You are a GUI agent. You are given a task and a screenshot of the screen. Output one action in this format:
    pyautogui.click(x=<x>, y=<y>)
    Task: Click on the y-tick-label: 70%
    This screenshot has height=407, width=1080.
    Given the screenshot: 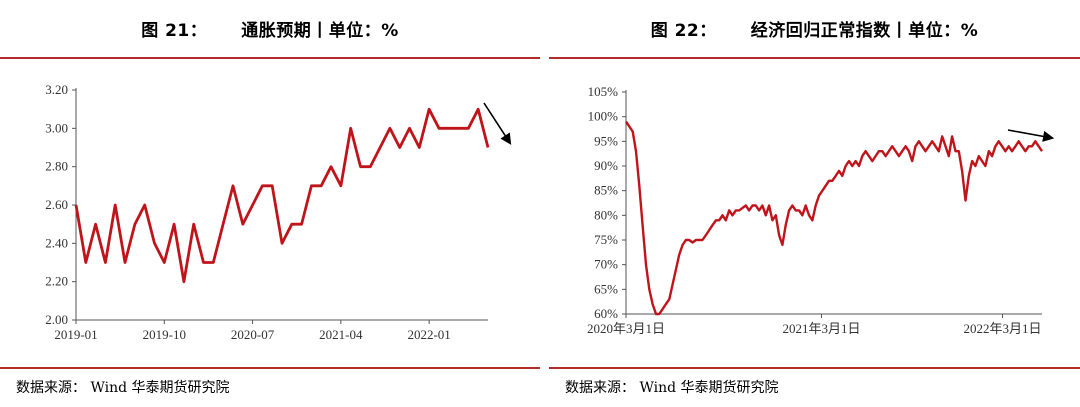 What is the action you would take?
    pyautogui.click(x=606, y=264)
    